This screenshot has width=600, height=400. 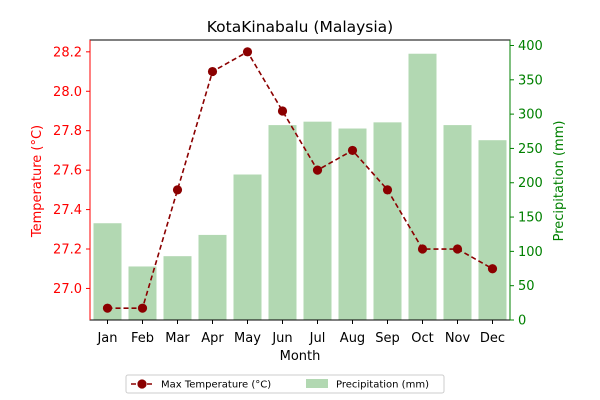 I want to click on y-tick-label-right: 250, so click(x=530, y=149).